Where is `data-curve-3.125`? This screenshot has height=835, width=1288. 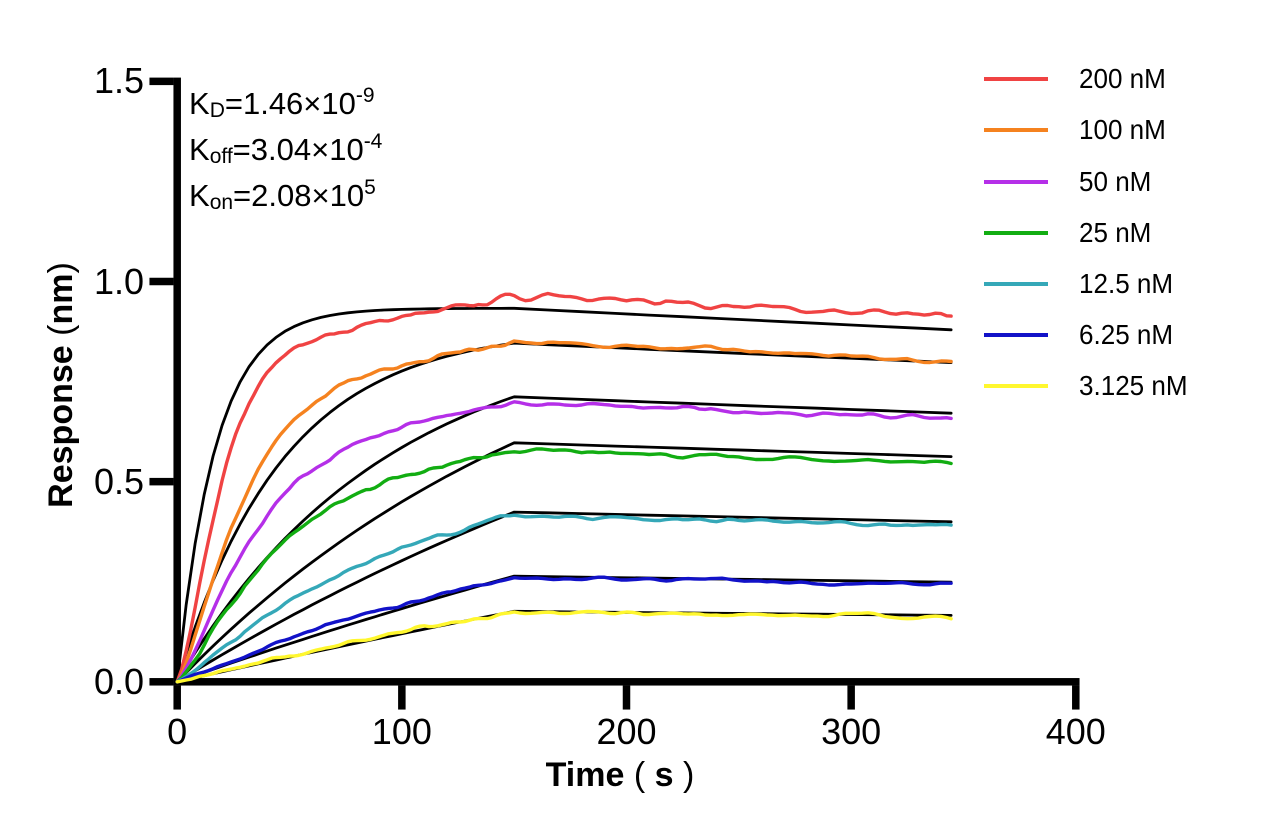
data-curve-3.125 is located at coordinates (564, 646).